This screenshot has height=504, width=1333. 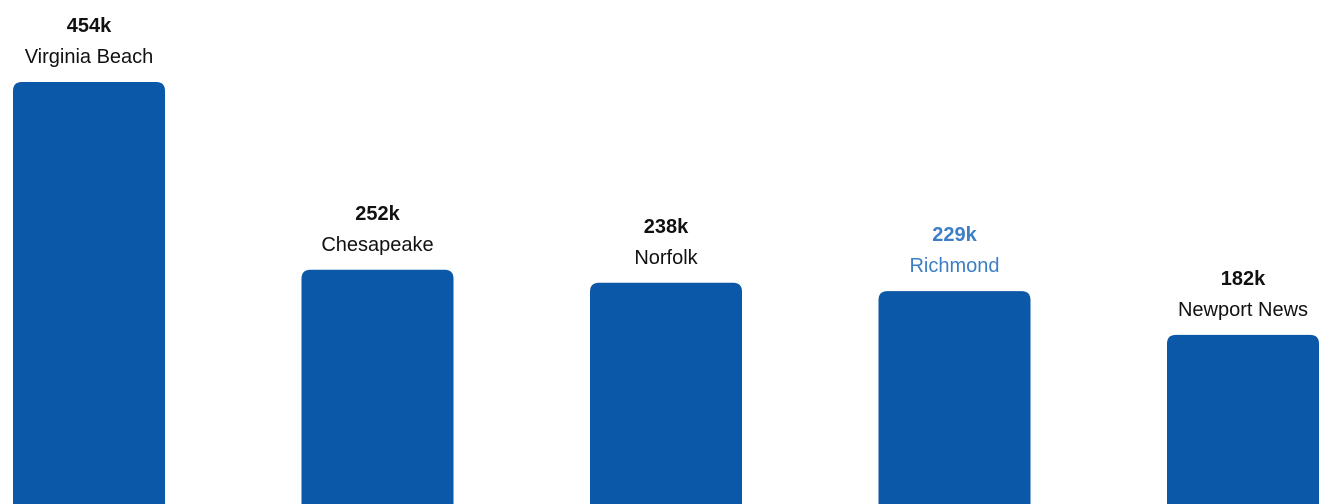 What do you see at coordinates (666, 393) in the screenshot?
I see `bar-norfolk` at bounding box center [666, 393].